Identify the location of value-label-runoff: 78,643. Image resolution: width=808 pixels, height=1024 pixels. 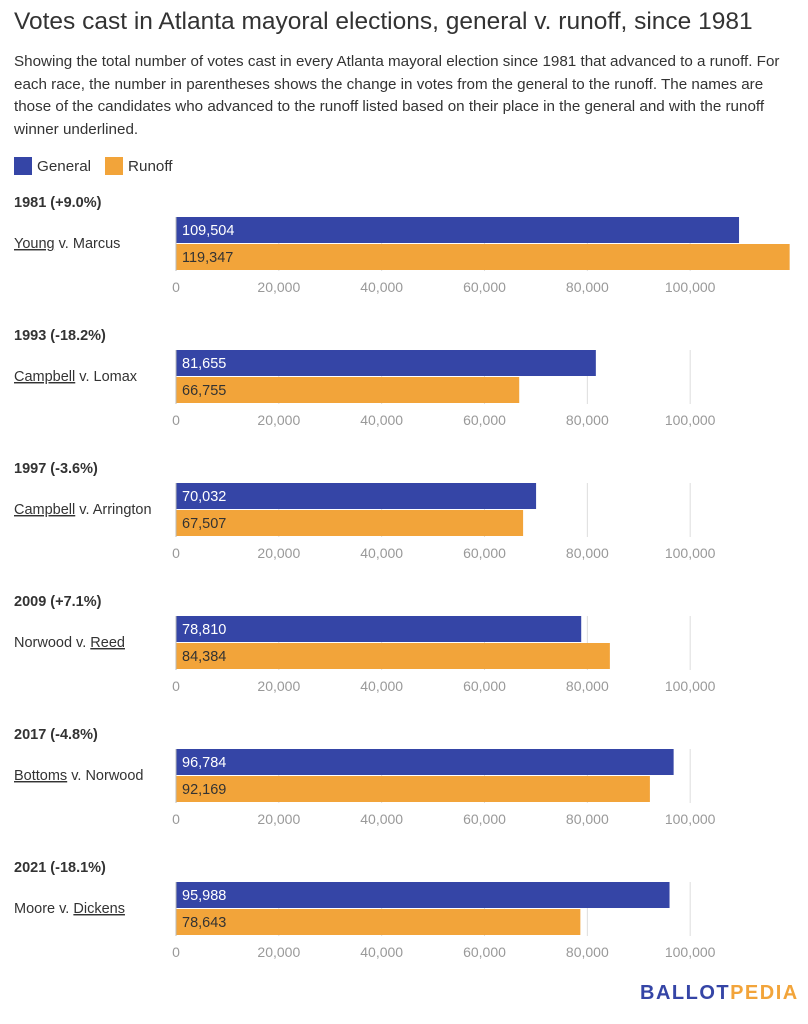
(204, 923).